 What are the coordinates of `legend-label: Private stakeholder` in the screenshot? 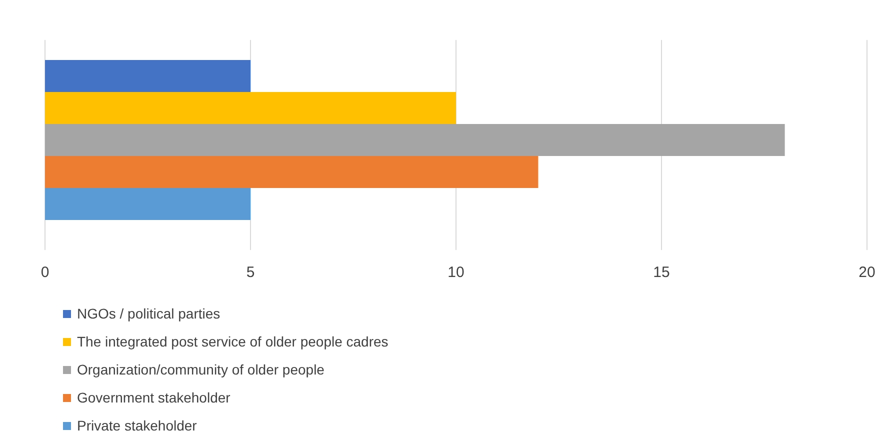 It's located at (137, 426).